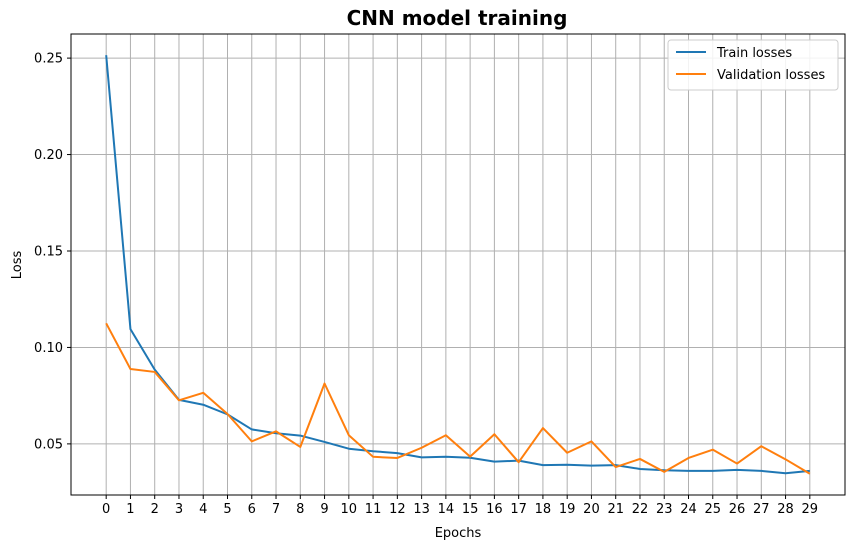 The image size is (855, 549). What do you see at coordinates (373, 509) in the screenshot?
I see `x-tick-label: 11` at bounding box center [373, 509].